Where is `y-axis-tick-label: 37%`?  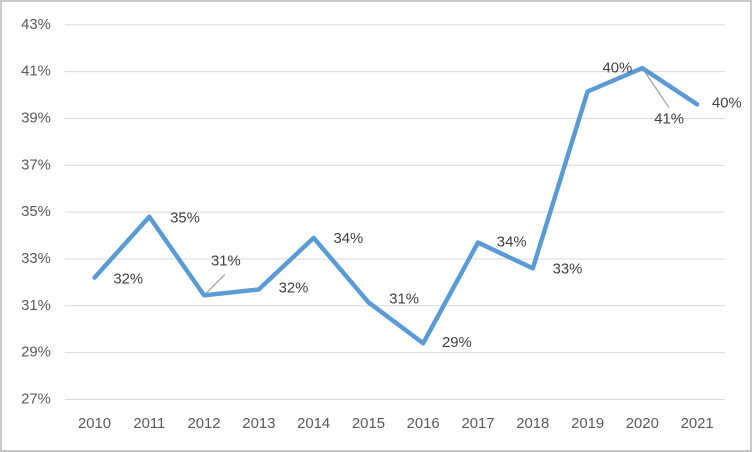 y-axis-tick-label: 37% is located at coordinates (36, 165).